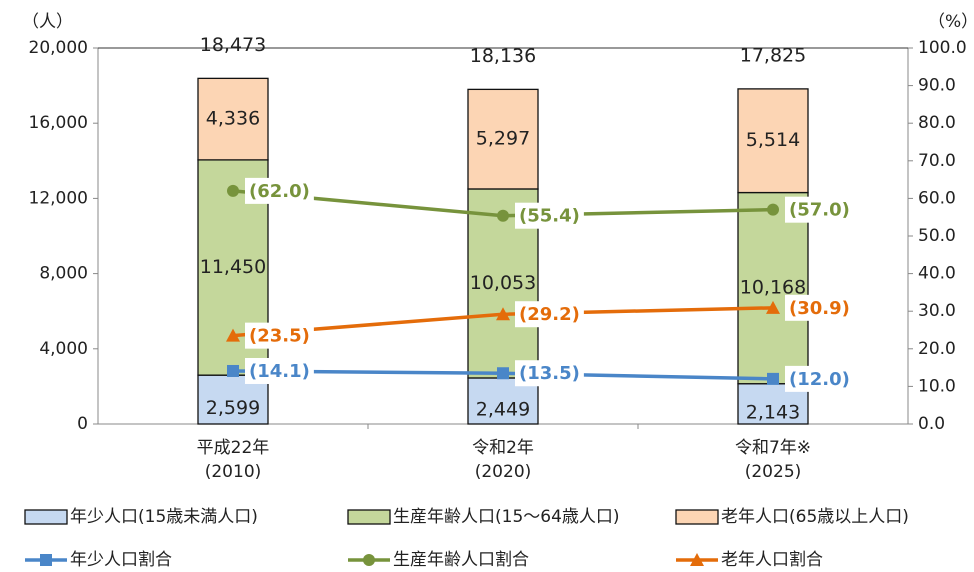 The height and width of the screenshot is (572, 974). Describe the element at coordinates (506, 517) in the screenshot. I see `legend-label: 生産年齢人口(15～64歳人口)` at that location.